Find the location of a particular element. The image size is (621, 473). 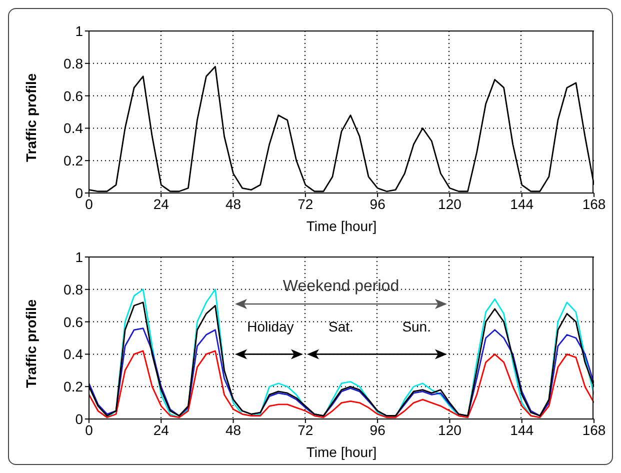

annotation: Sun. is located at coordinates (417, 326).